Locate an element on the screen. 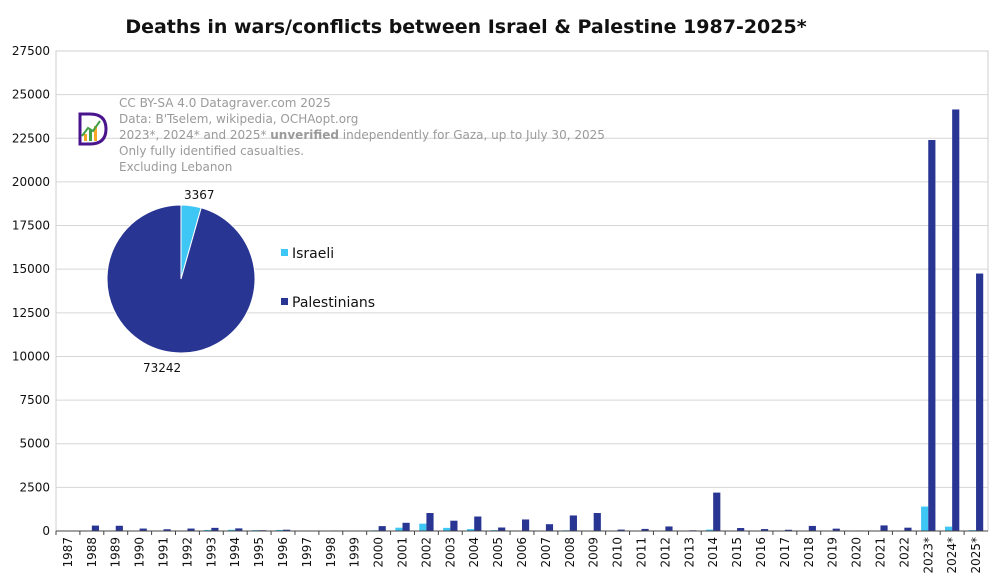  bar-israeli-2014 is located at coordinates (710, 530).